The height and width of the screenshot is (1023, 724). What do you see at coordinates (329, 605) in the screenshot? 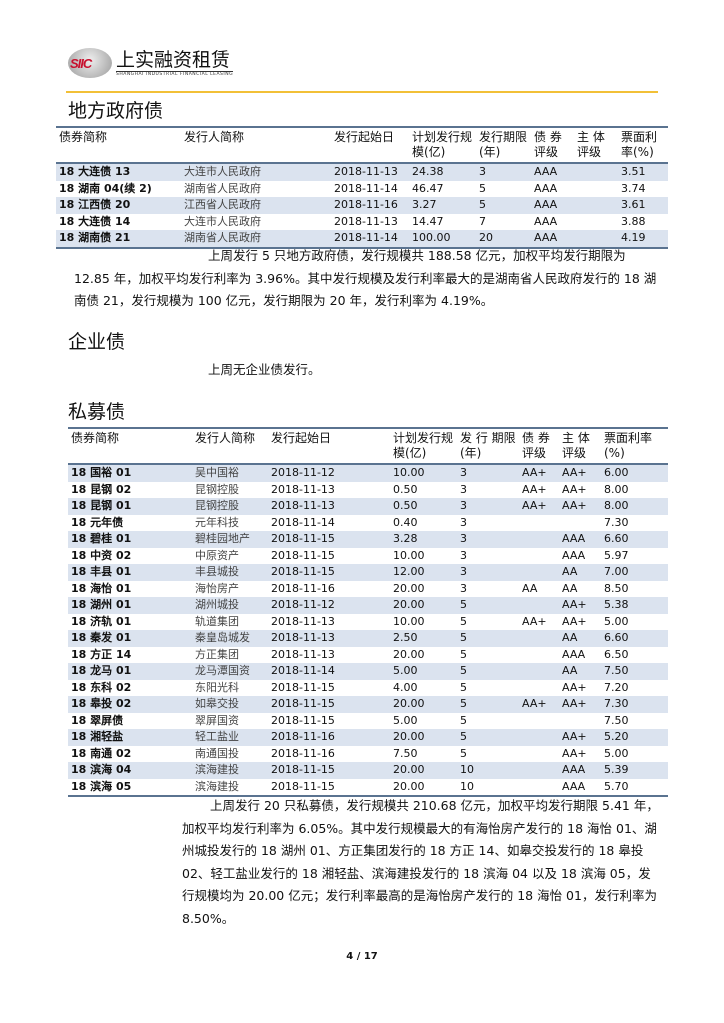
I see `start-date-cell: 2018-11-12` at bounding box center [329, 605].